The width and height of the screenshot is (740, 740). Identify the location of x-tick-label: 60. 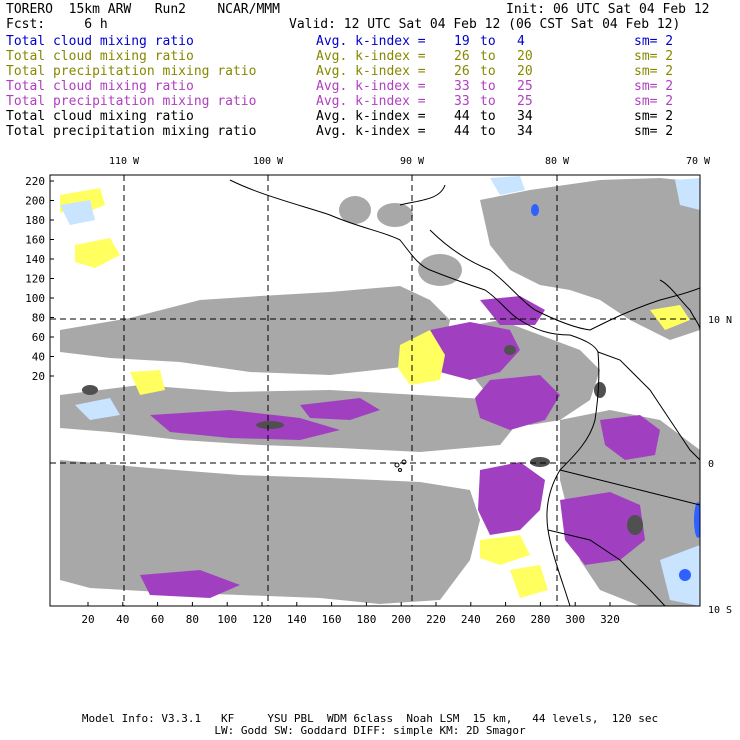
(157, 619).